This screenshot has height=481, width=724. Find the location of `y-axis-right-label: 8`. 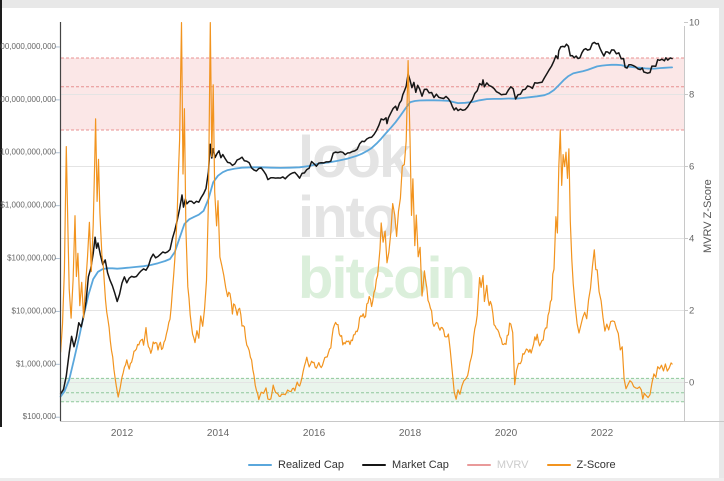

y-axis-right-label: 8 is located at coordinates (691, 95).